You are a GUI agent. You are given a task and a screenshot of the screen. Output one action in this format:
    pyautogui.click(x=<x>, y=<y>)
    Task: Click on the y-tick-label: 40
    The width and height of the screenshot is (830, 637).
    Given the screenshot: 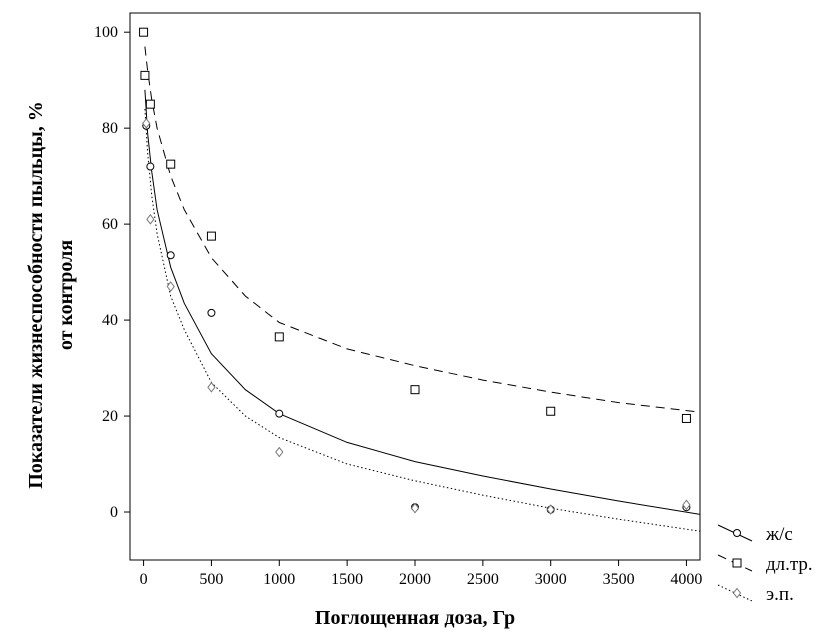 What is the action you would take?
    pyautogui.click(x=110, y=320)
    